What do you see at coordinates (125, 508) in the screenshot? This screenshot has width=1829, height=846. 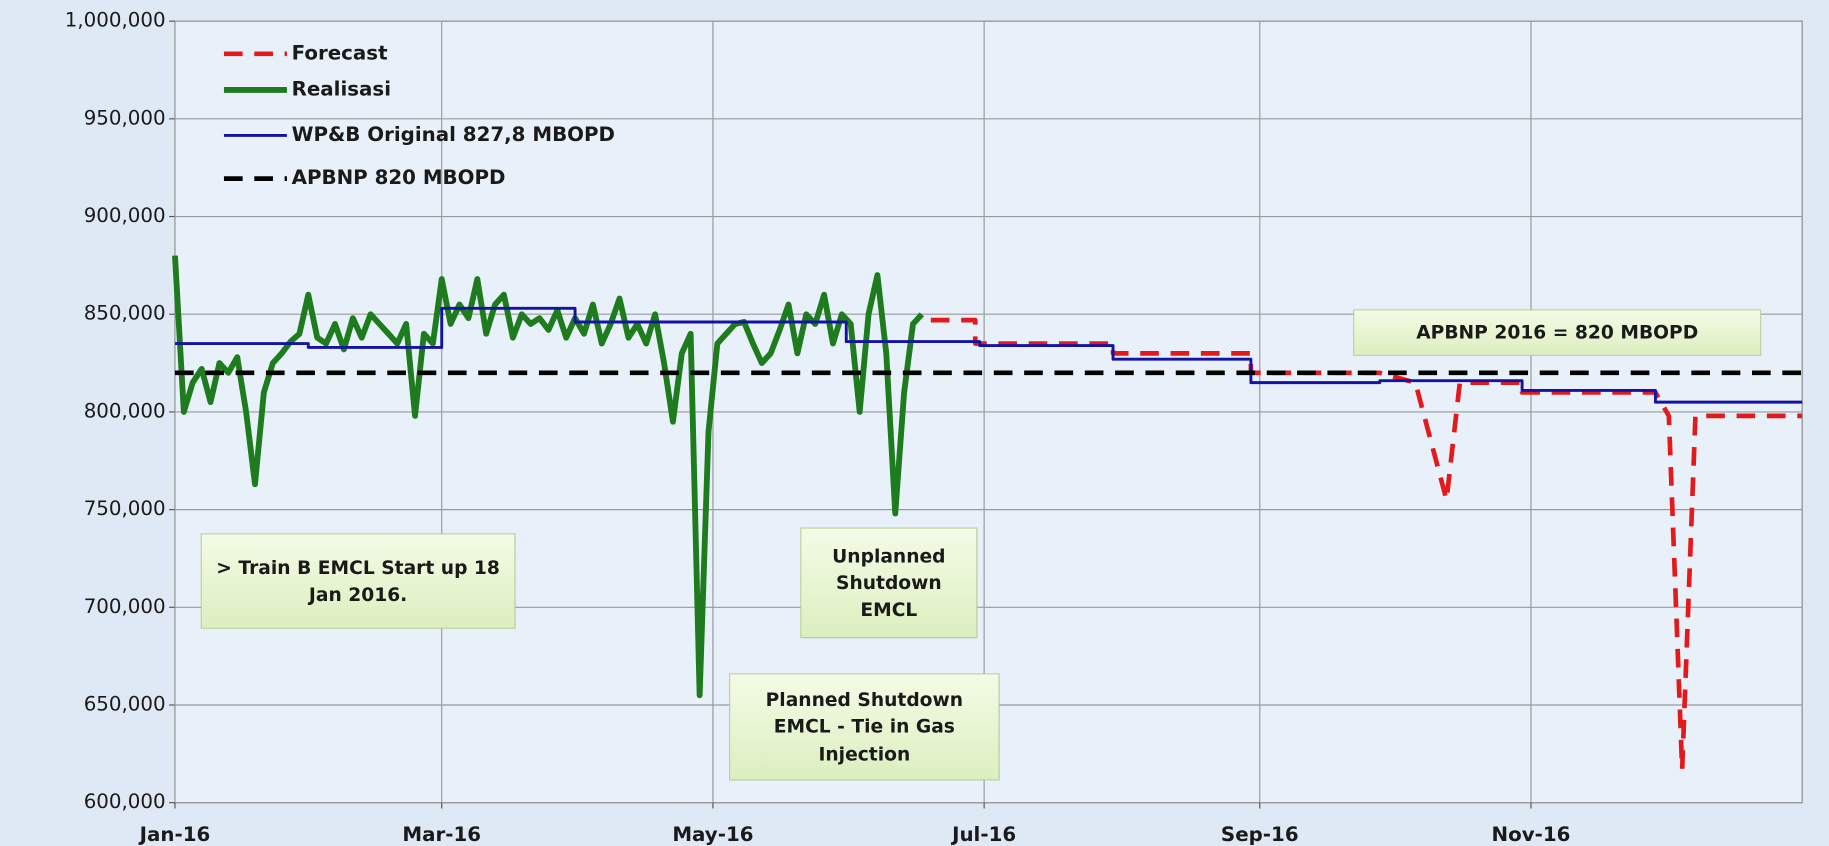 I see `y-tick-label: 750,000` at bounding box center [125, 508].